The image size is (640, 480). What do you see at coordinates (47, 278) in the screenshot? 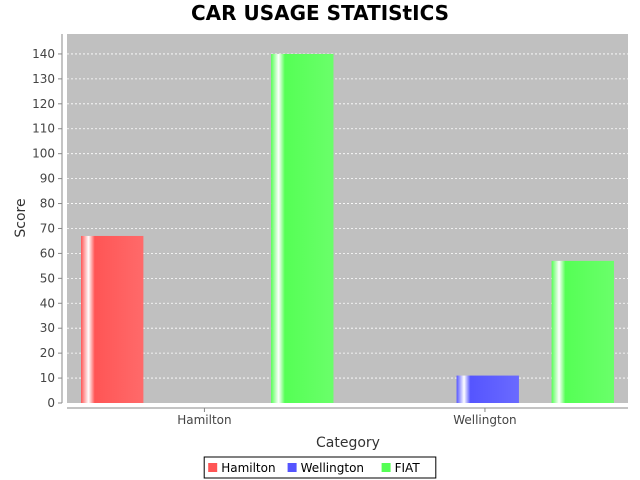
I see `y-tick-label: 50` at bounding box center [47, 278].